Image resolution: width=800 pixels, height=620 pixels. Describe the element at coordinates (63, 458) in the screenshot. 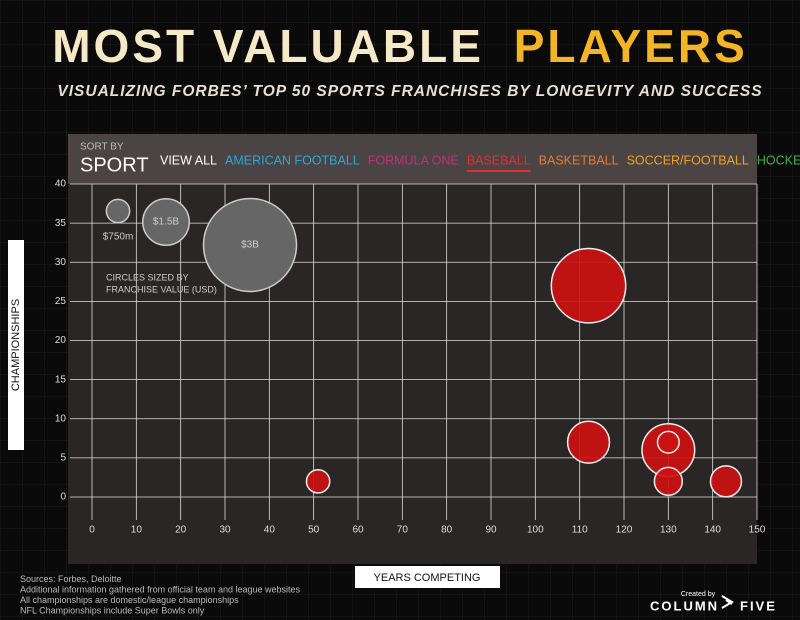

I see `y-tick-label: 5` at that location.